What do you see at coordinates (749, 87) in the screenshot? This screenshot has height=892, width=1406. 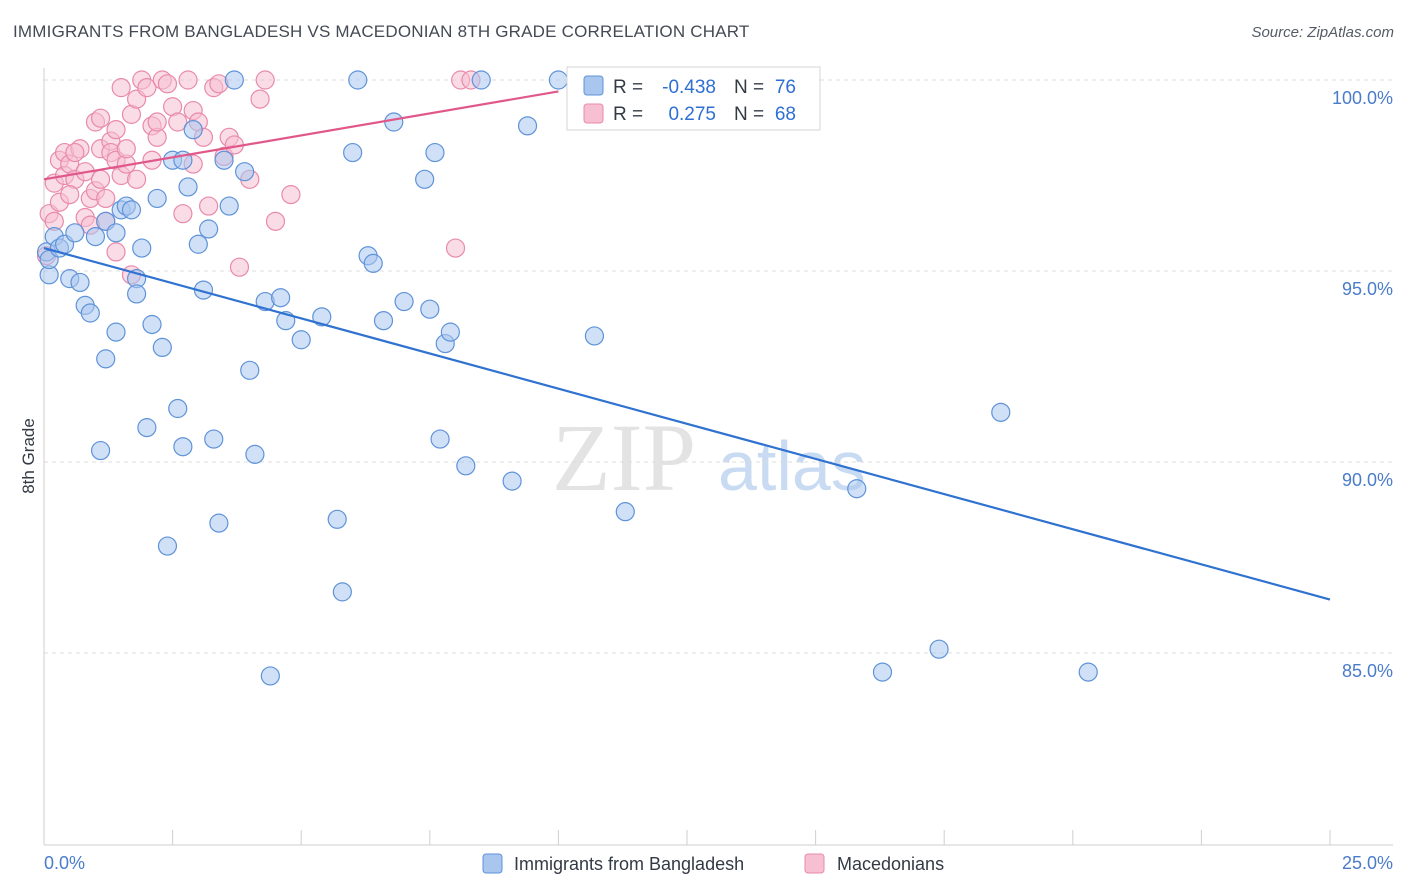 I see `legend-n-label-1: N =` at bounding box center [749, 87].